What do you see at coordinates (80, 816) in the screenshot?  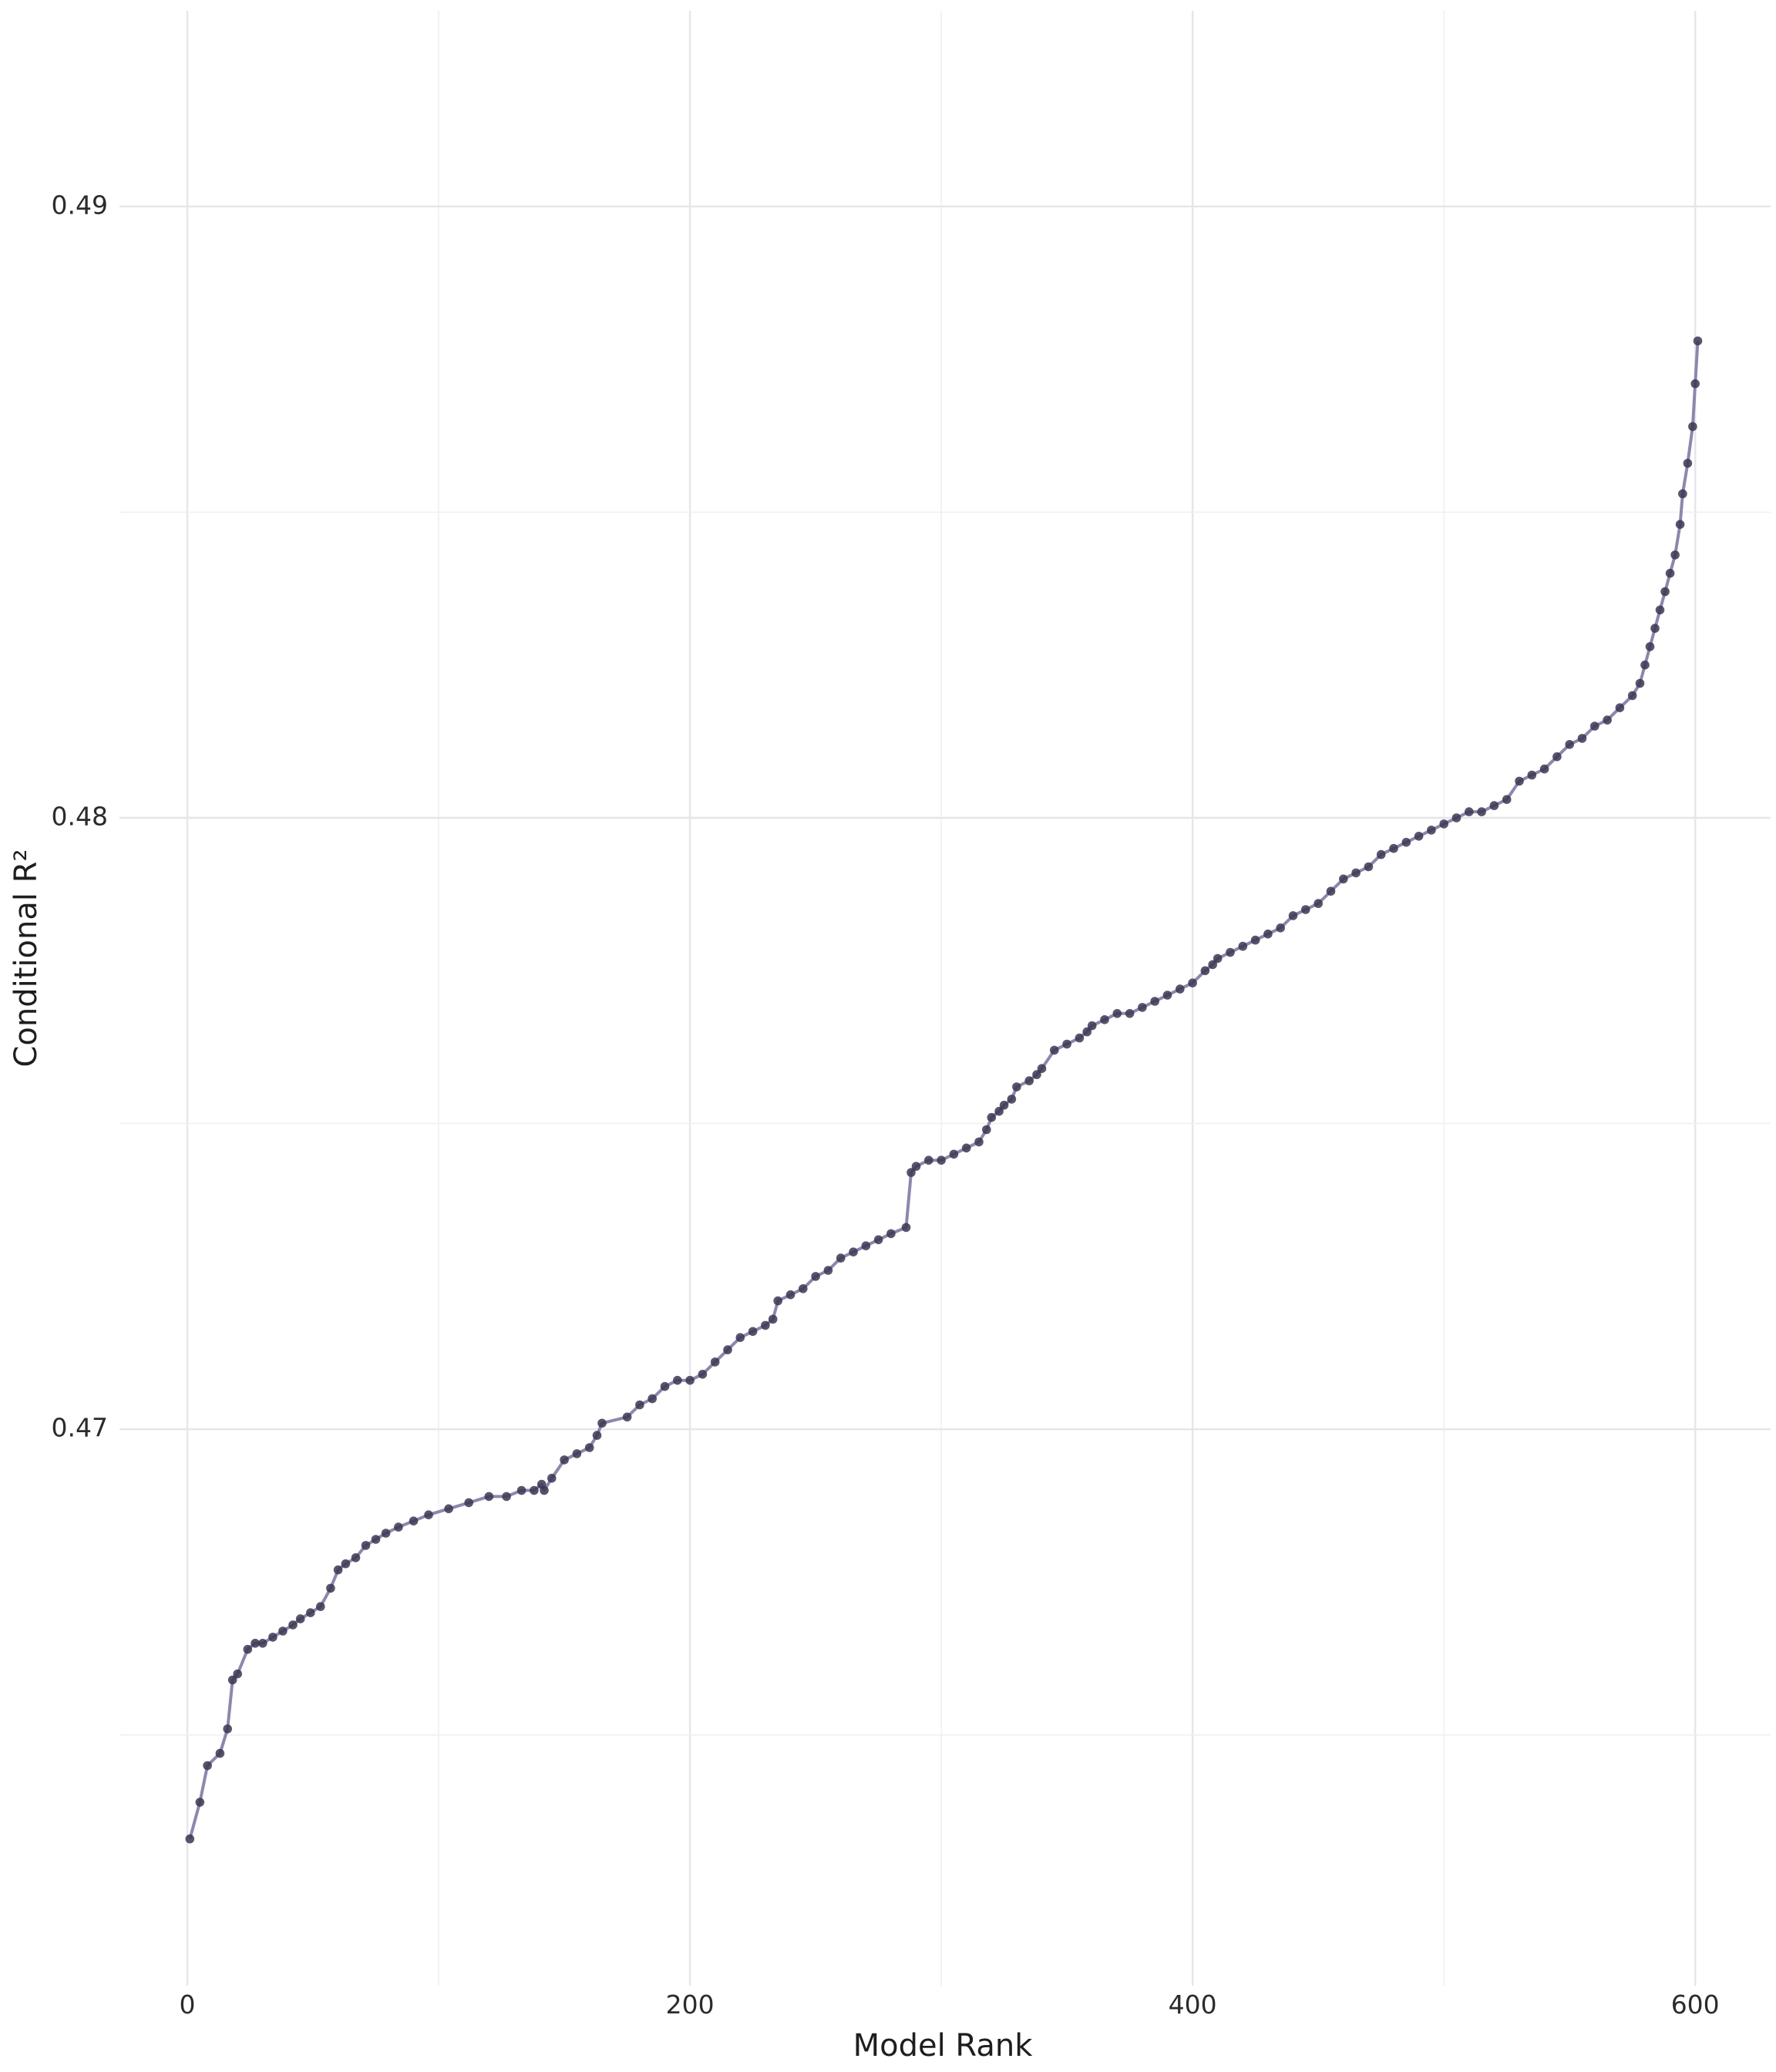 I see `y-axis-ticks: 0.47 0.48 0.49` at bounding box center [80, 816].